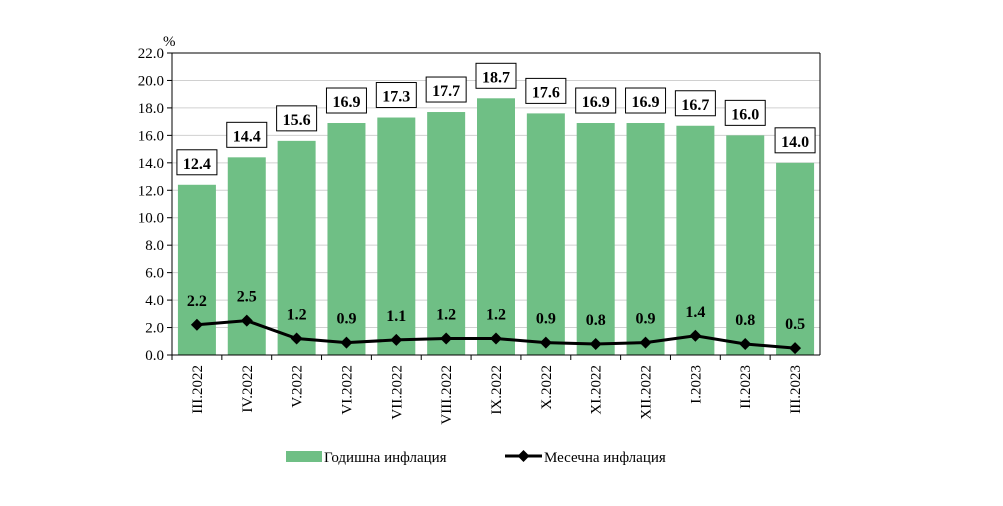 The width and height of the screenshot is (1003, 506). I want to click on point-label: 1.4, so click(695, 312).